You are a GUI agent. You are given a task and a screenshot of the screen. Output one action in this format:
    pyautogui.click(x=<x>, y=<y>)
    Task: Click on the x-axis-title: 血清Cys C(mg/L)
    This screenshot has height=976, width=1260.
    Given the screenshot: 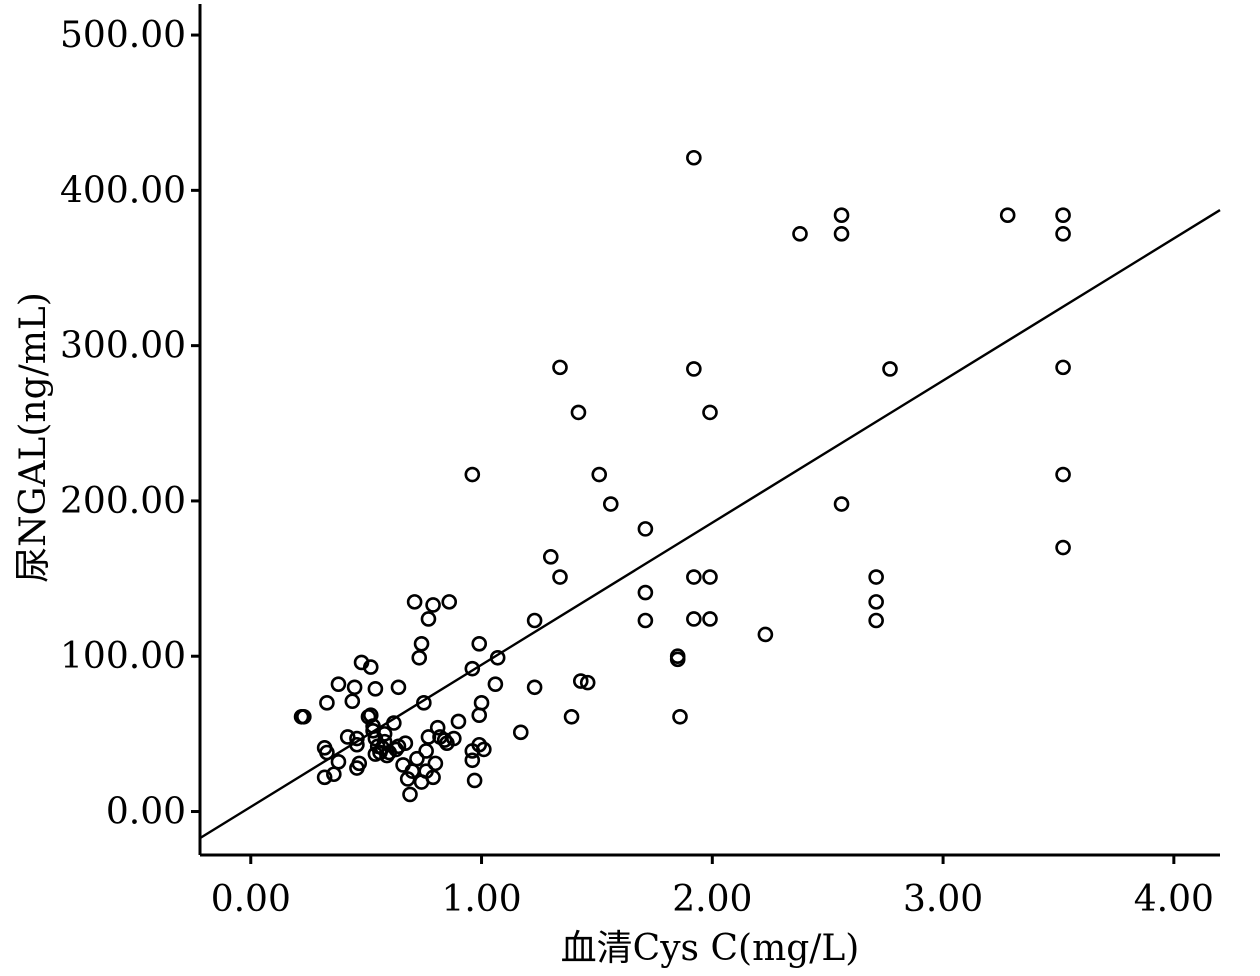 What is the action you would take?
    pyautogui.click(x=710, y=948)
    